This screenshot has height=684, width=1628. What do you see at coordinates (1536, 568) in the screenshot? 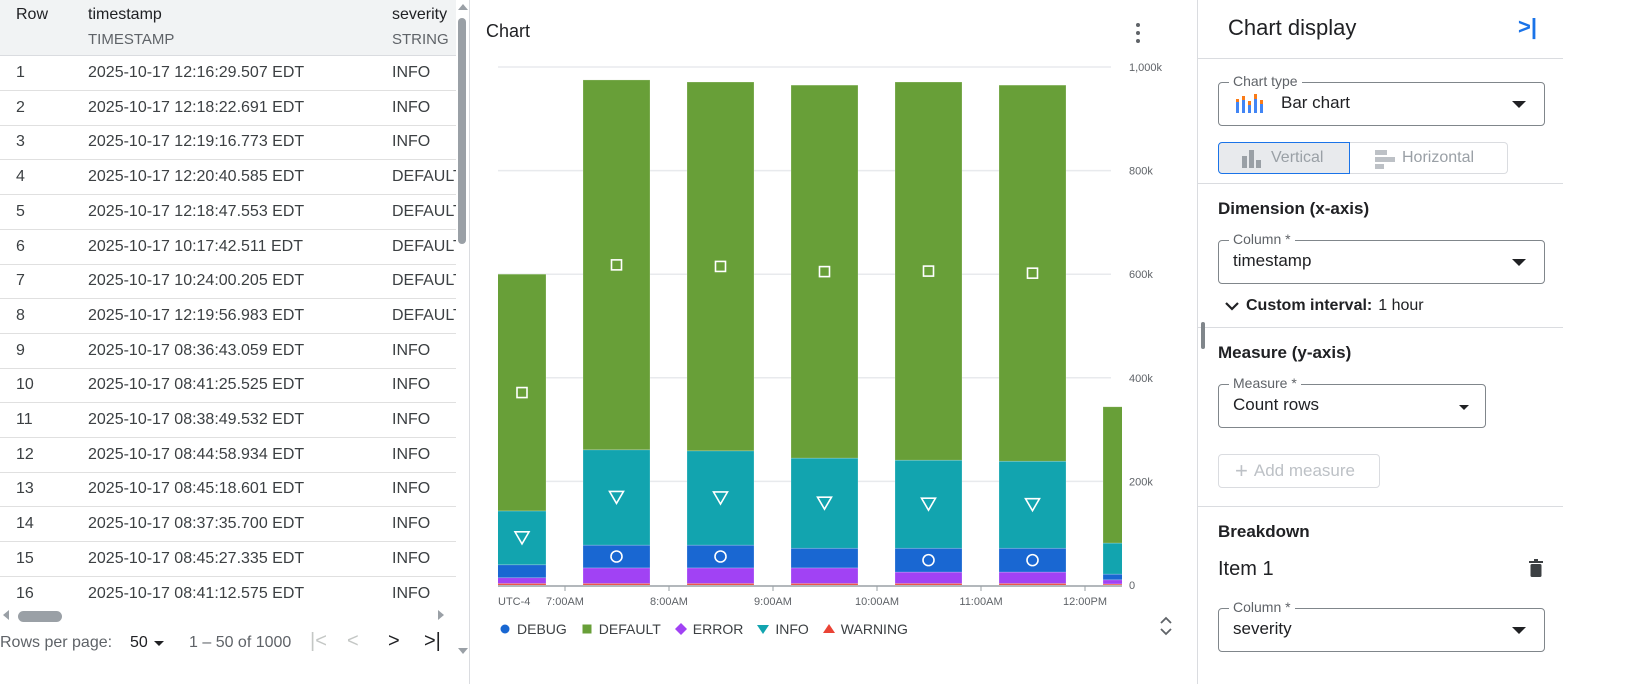
I see `delete-icon` at bounding box center [1536, 568].